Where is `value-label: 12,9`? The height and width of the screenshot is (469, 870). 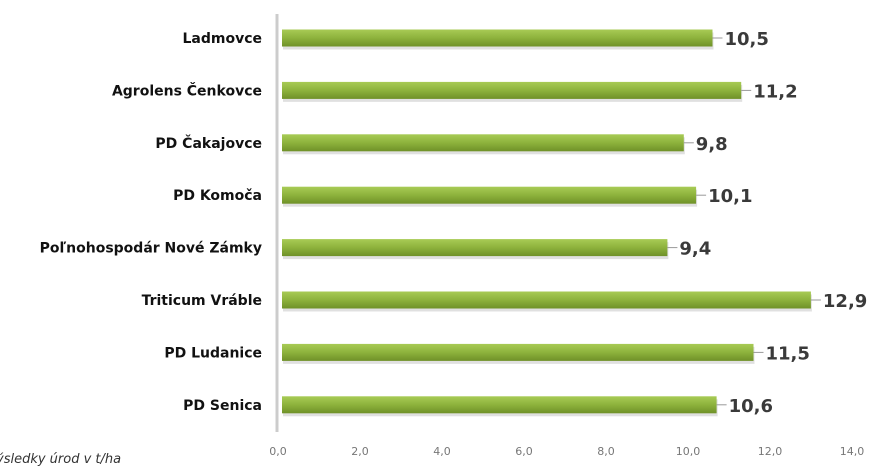
value-label: 12,9 is located at coordinates (845, 301).